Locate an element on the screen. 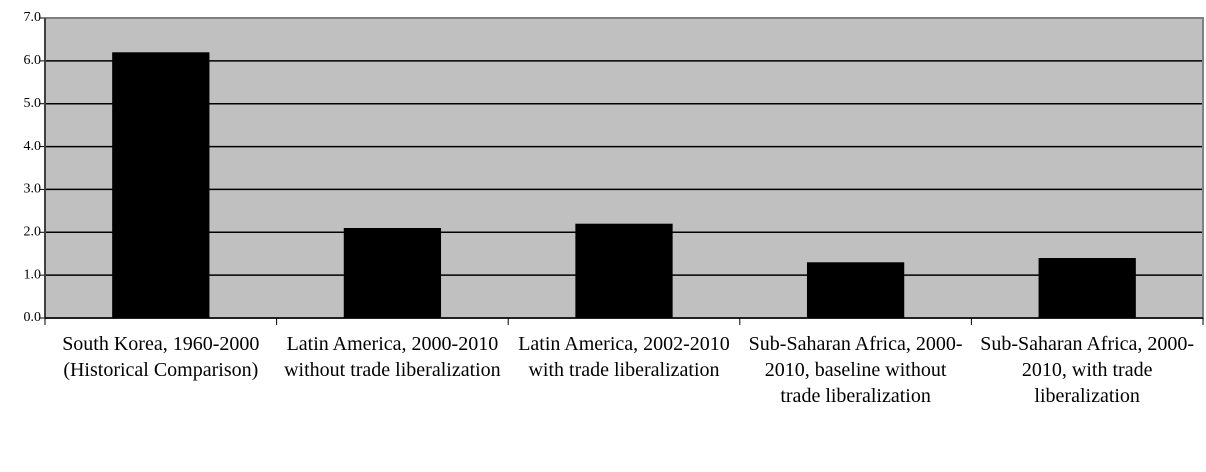 The width and height of the screenshot is (1206, 472). y-tick-label: 5.0 is located at coordinates (33, 103).